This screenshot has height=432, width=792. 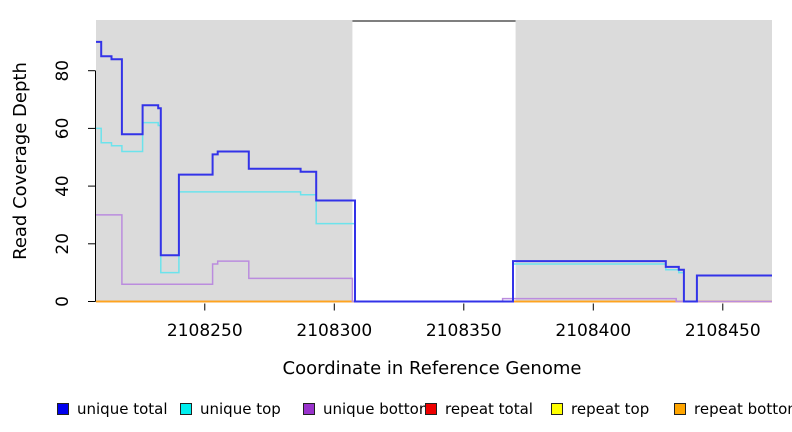 I want to click on y-tick-label: 60, so click(x=63, y=129).